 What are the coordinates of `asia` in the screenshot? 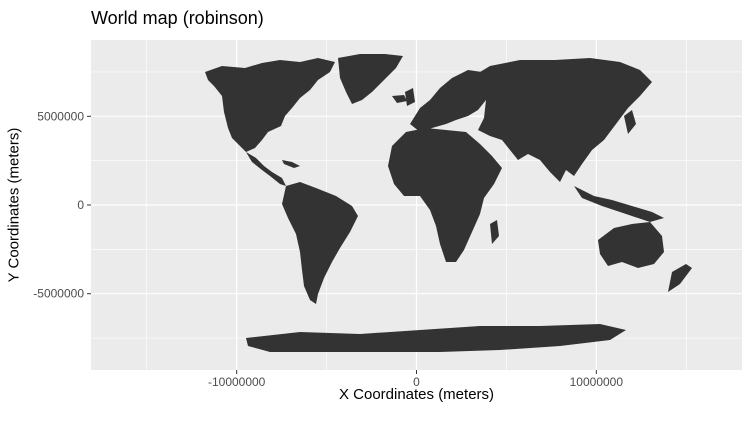 It's located at (561, 120).